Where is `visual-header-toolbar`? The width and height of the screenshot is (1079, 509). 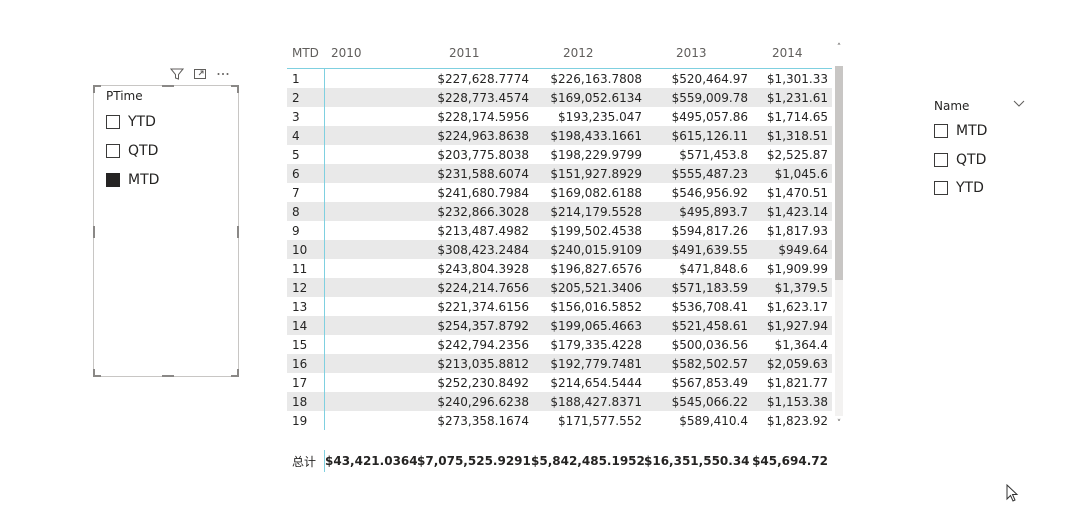
visual-header-toolbar is located at coordinates (200, 74).